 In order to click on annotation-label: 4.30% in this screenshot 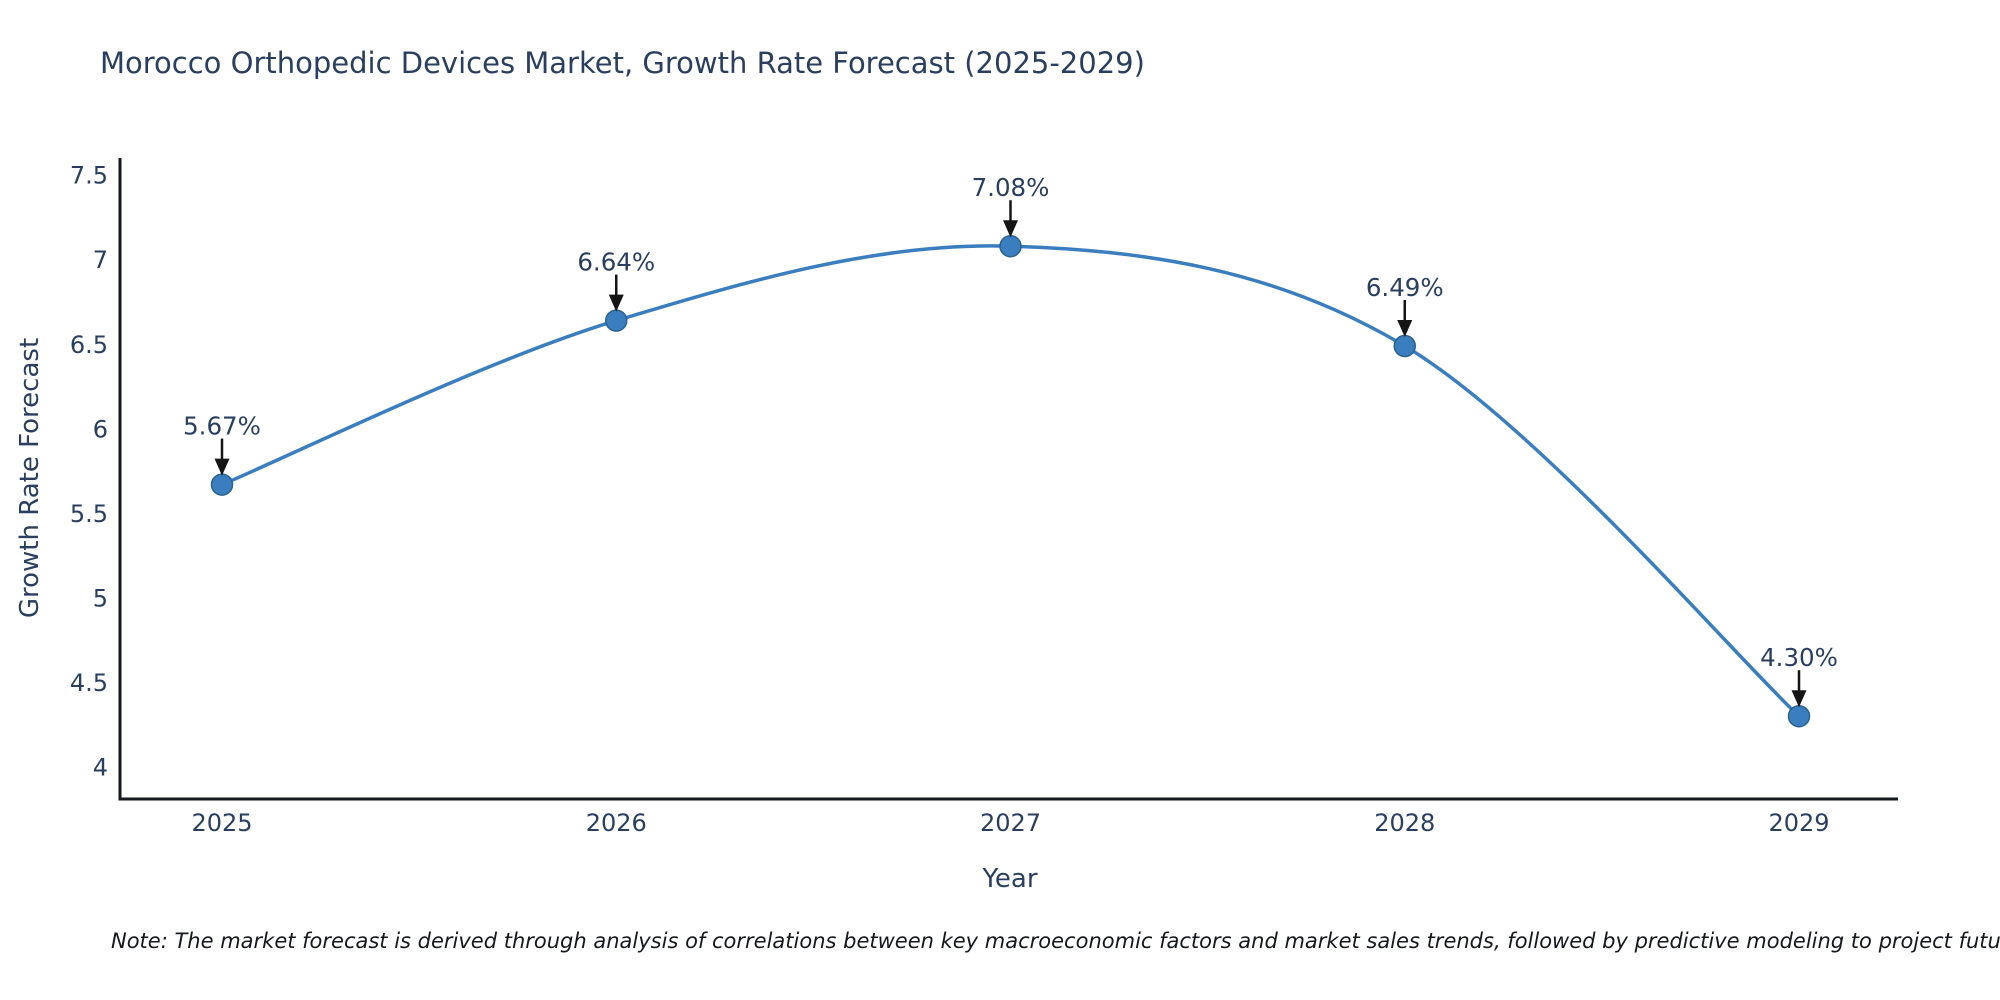, I will do `click(1799, 657)`.